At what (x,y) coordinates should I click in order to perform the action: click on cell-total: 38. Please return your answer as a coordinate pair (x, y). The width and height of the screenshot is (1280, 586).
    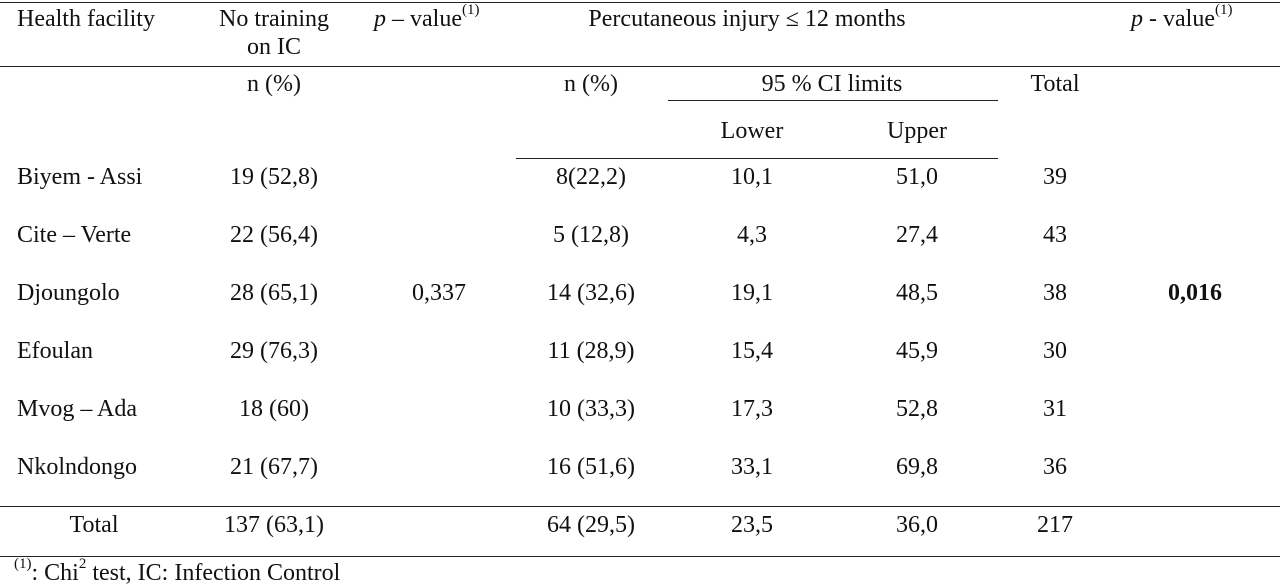
    Looking at the image, I should click on (1055, 293).